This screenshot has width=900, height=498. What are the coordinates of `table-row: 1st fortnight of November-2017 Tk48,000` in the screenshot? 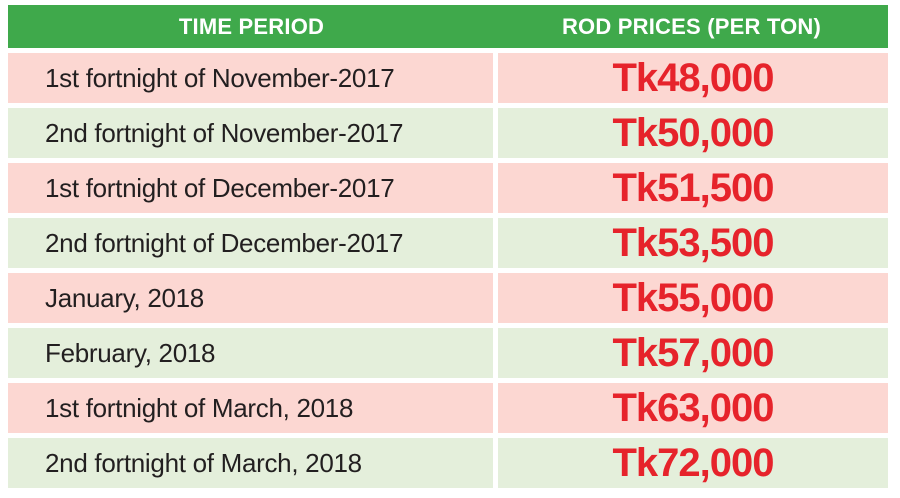 It's located at (448, 78).